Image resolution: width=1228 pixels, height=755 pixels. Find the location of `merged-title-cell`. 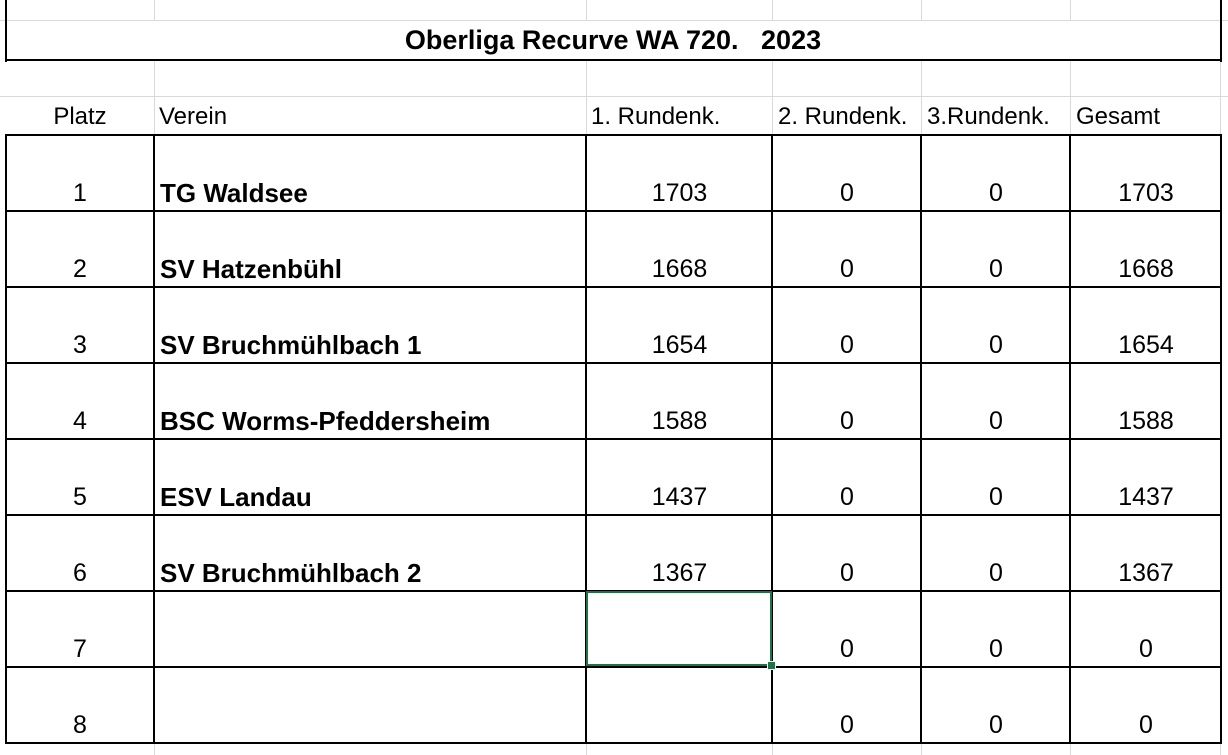

merged-title-cell is located at coordinates (613, 40).